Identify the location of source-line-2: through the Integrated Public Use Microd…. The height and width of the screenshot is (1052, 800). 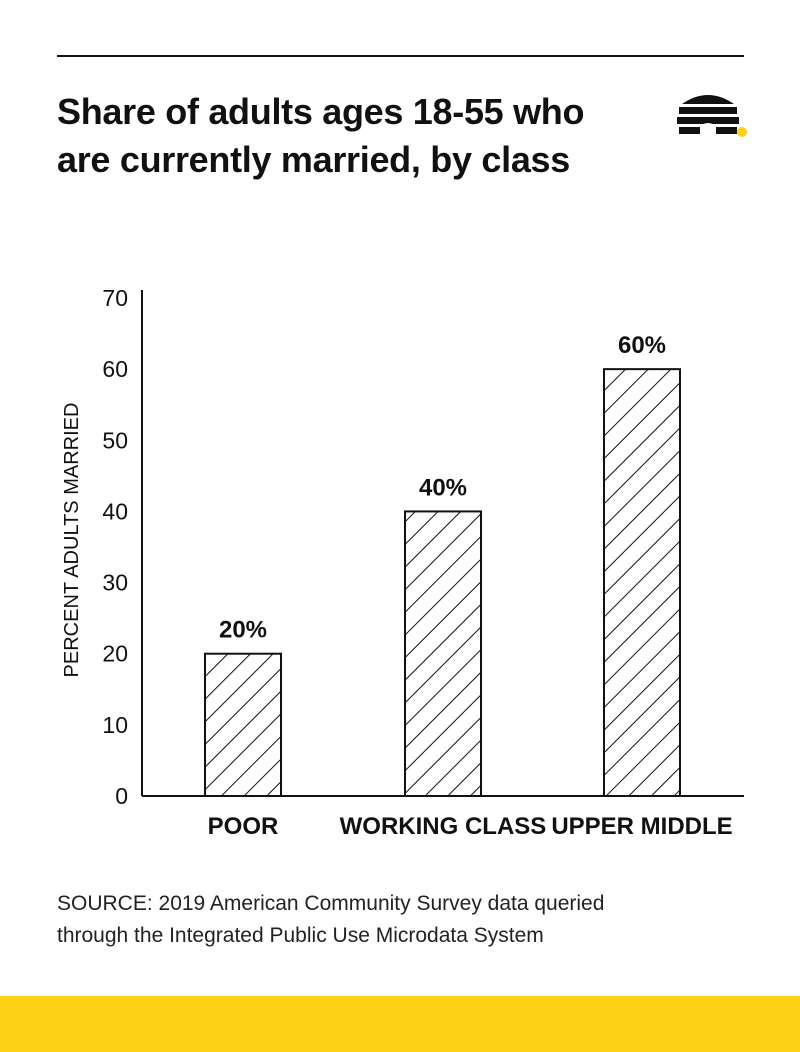
(300, 935).